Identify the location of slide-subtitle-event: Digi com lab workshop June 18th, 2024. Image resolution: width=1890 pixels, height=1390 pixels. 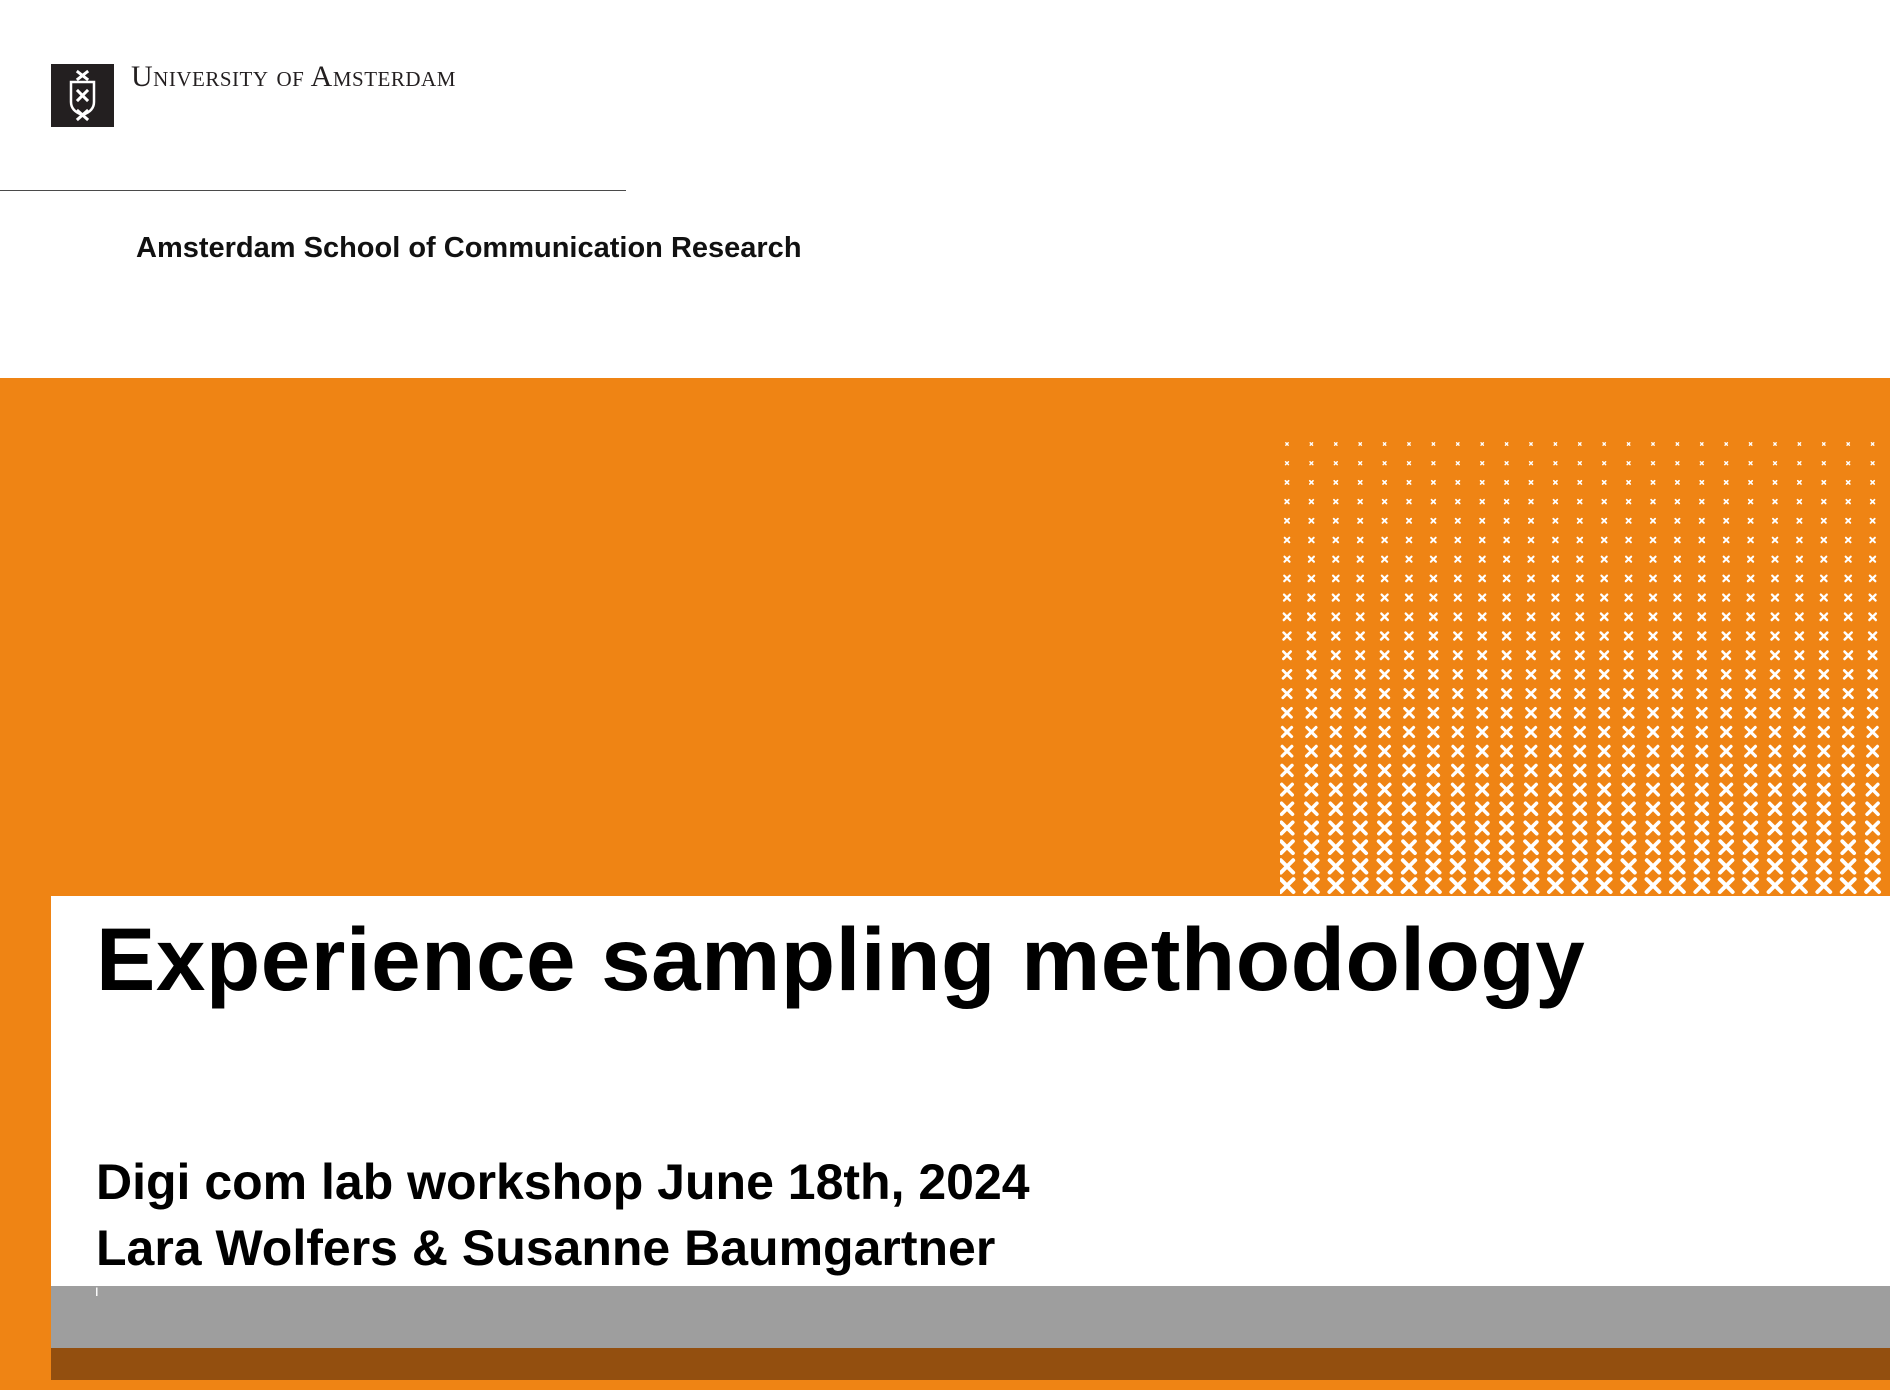
(563, 1182).